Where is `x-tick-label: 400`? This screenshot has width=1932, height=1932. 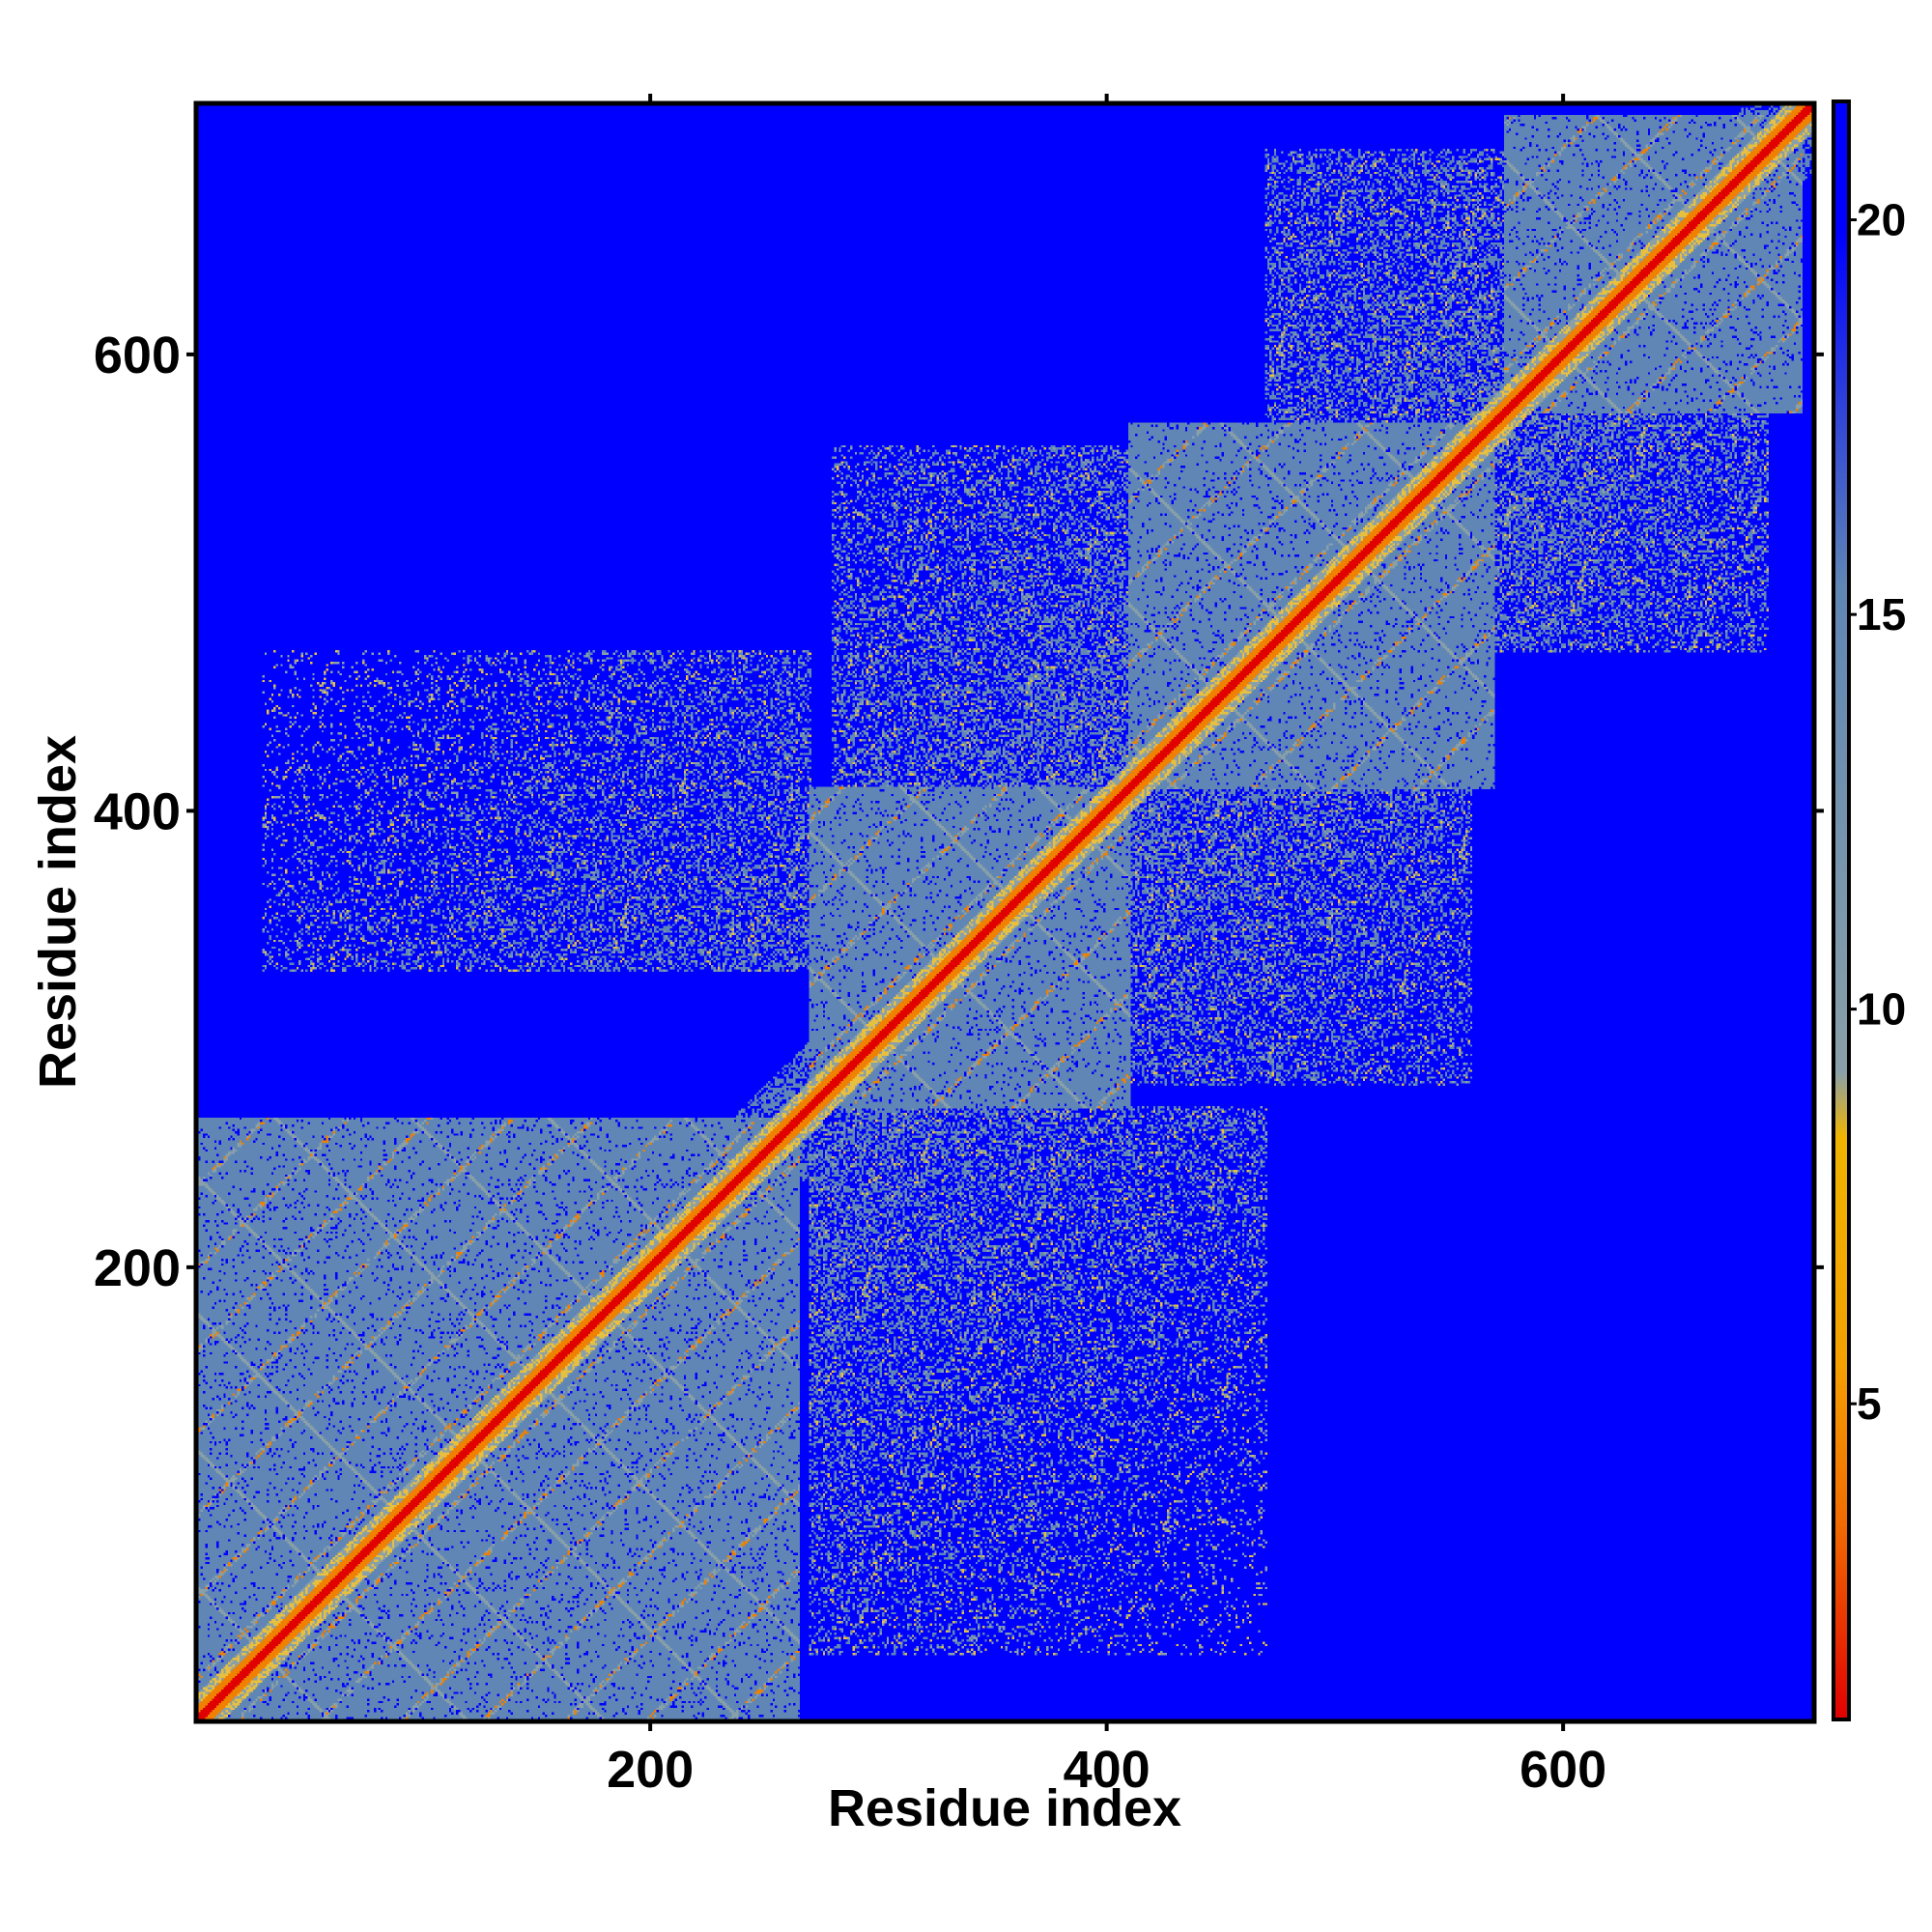
x-tick-label: 400 is located at coordinates (1107, 1770).